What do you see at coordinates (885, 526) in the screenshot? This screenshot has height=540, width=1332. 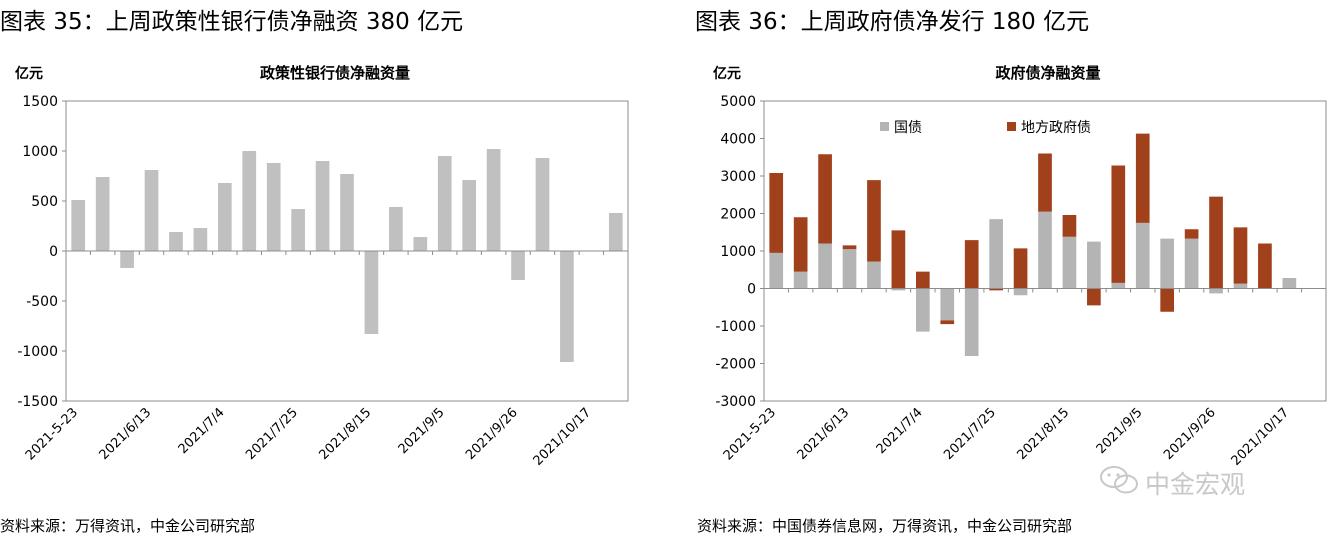 I see `figure-36-source: 资料来源：中国债券信息网，万得资讯，中金公司研究部` at bounding box center [885, 526].